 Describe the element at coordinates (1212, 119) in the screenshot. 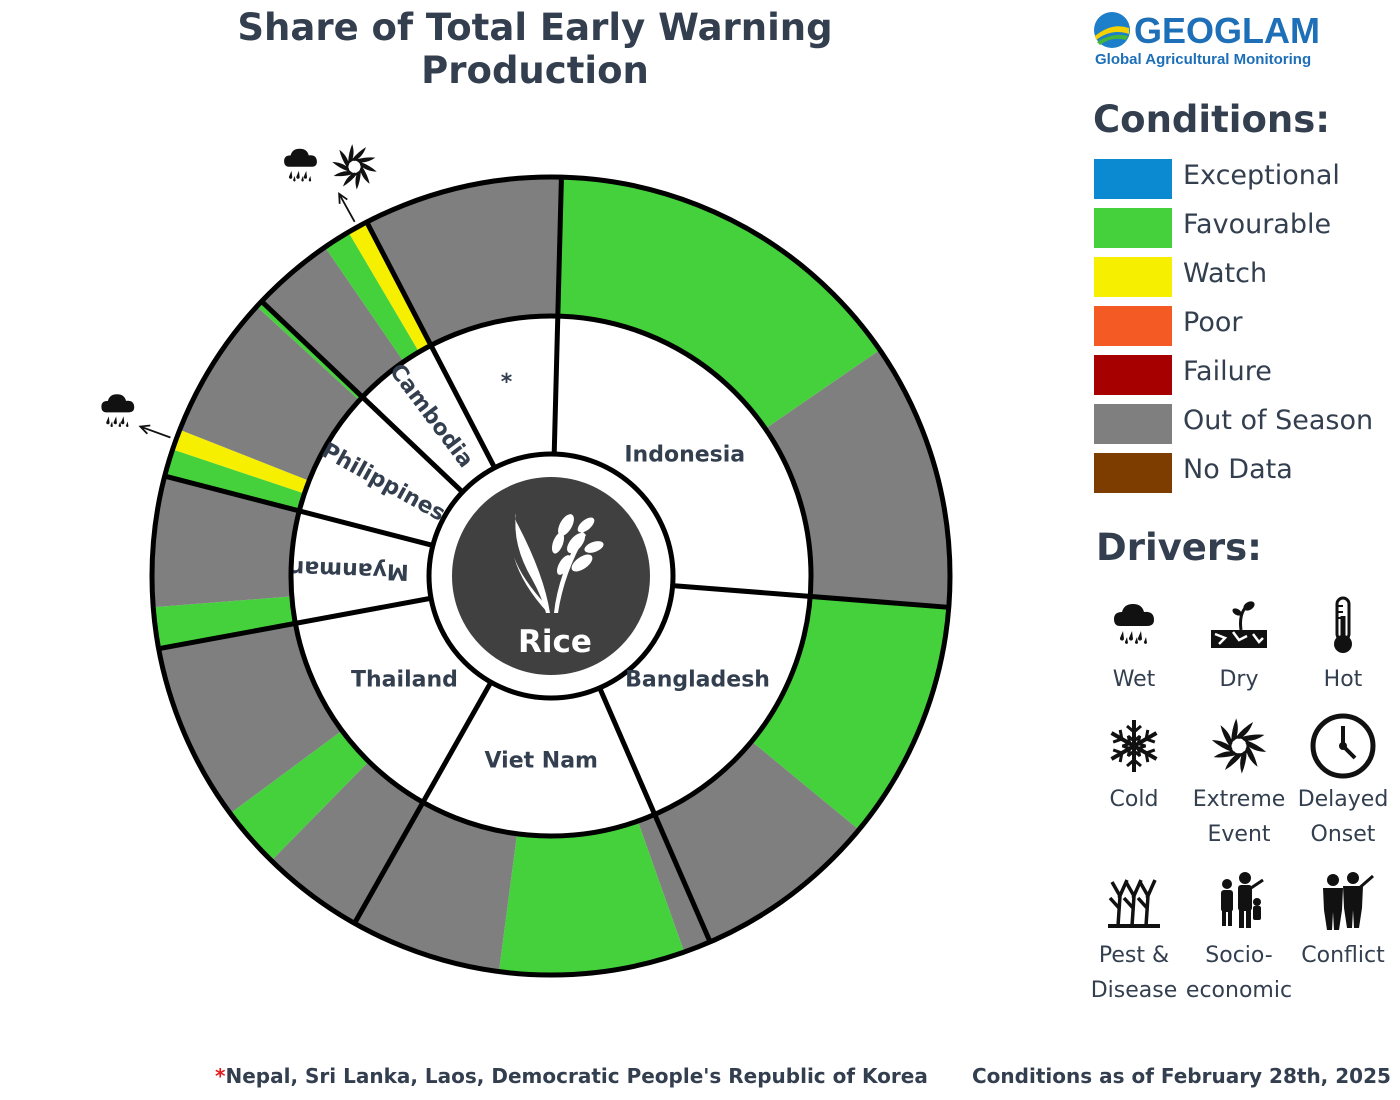

I see `conditions-heading: Conditions:` at that location.